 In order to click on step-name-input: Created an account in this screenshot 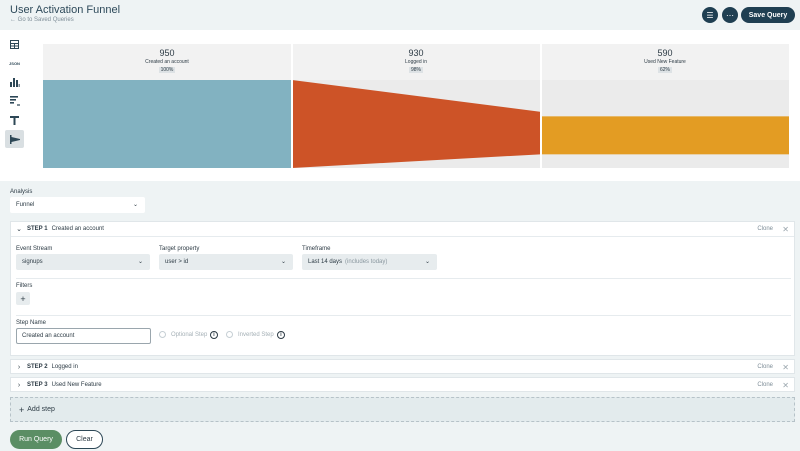, I will do `click(83, 336)`.